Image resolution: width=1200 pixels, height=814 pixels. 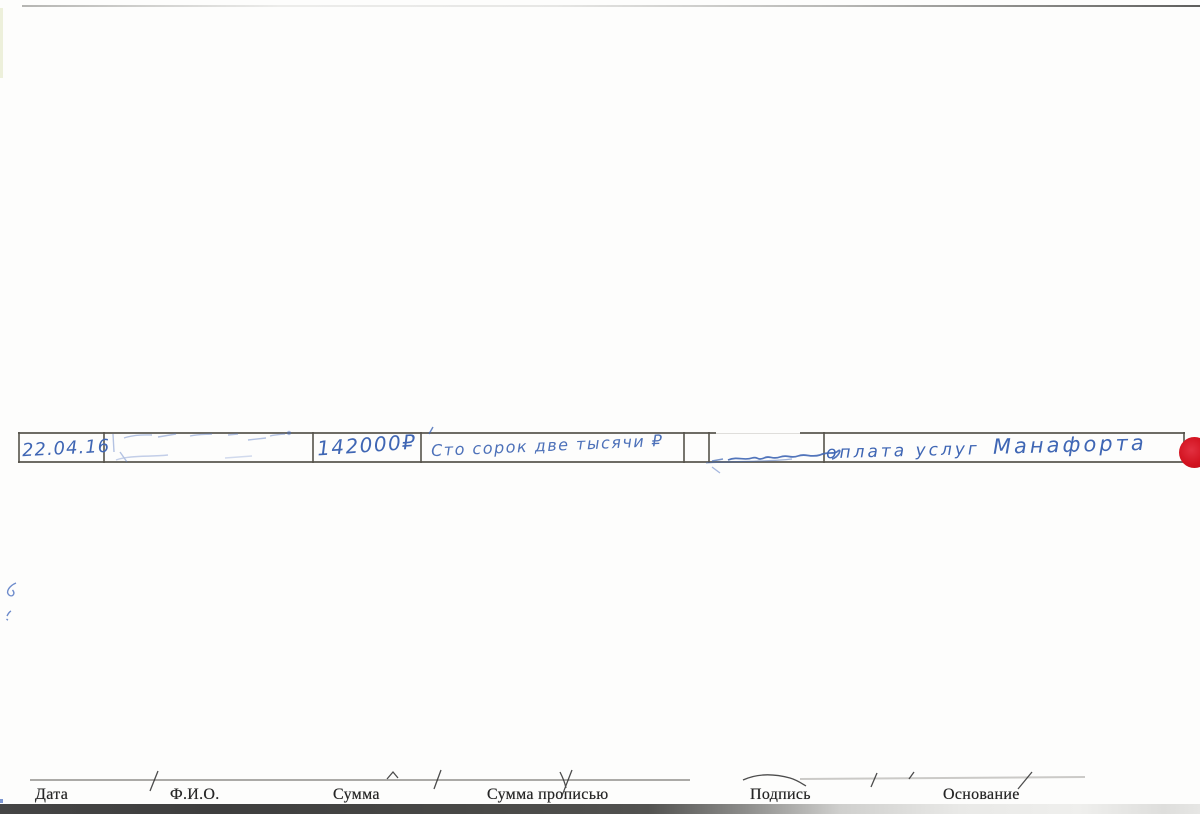 I want to click on row-top-border-erased-trace, so click(x=758, y=433).